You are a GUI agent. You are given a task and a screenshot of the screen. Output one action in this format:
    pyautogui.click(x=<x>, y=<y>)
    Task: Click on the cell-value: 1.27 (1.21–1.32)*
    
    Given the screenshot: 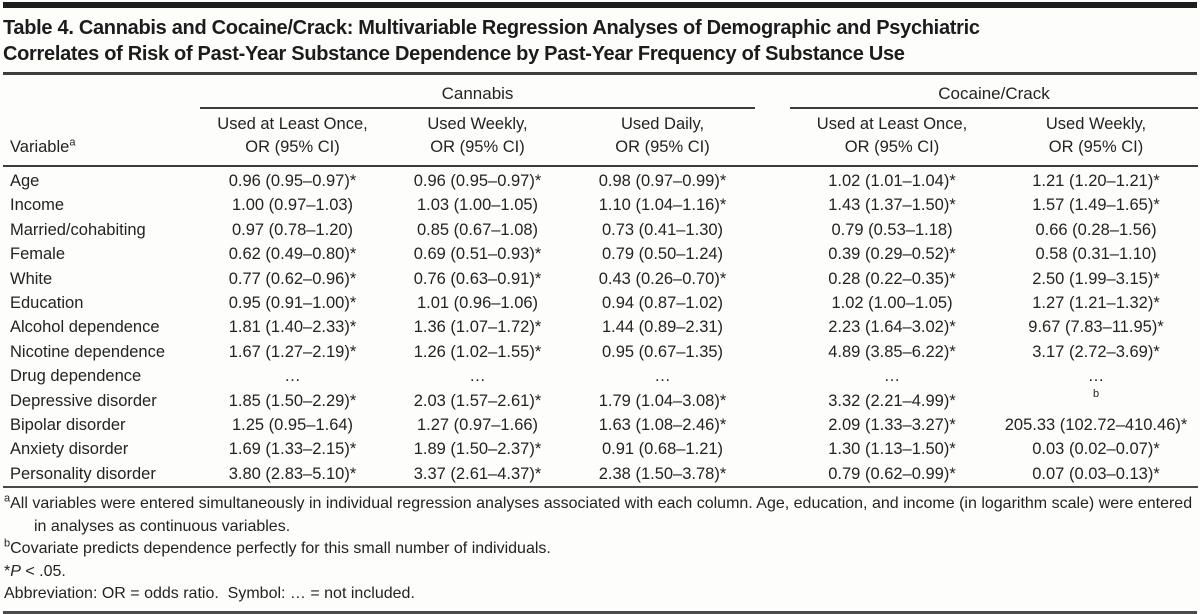 What is the action you would take?
    pyautogui.click(x=1096, y=303)
    